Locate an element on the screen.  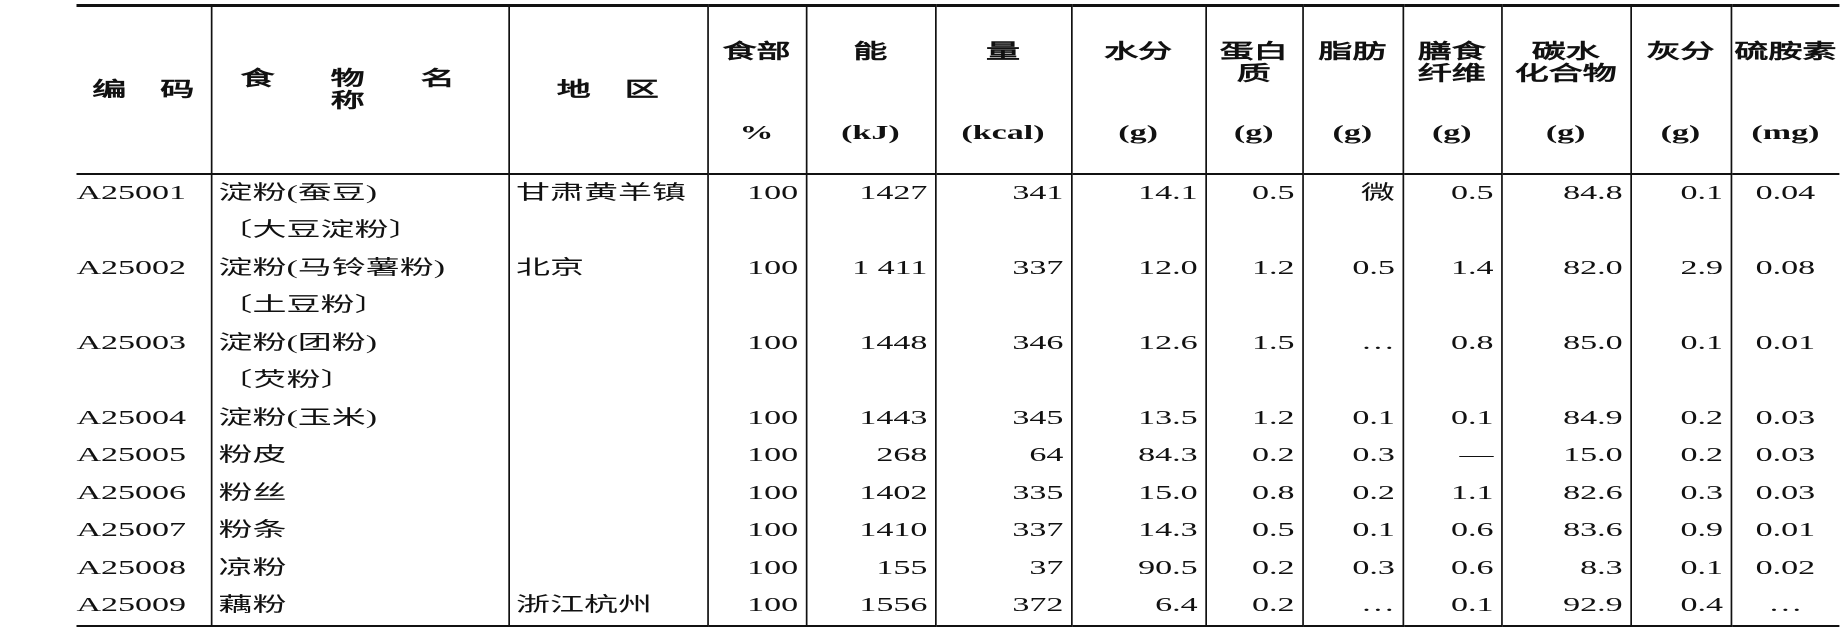
header-edible-portion: 食部% is located at coordinates (756, 89).